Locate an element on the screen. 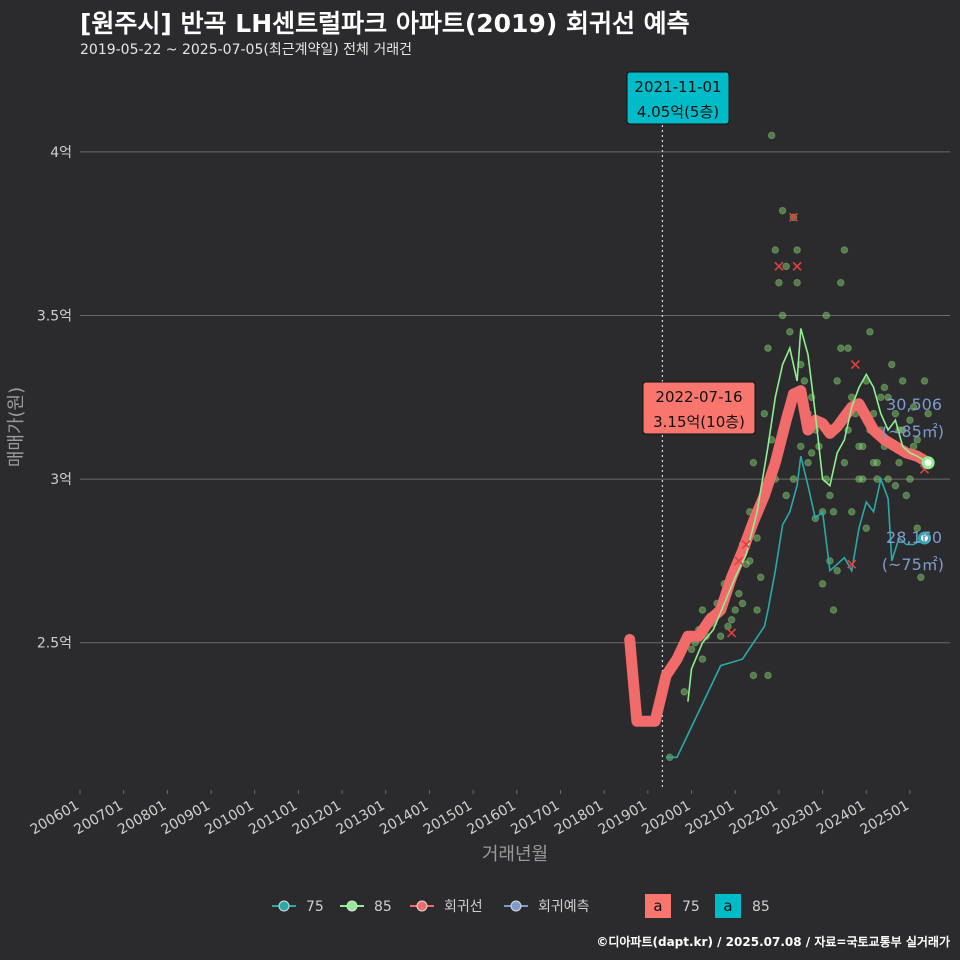 This screenshot has width=960, height=960. callout-max-85: 2021-11-01 4.05억(5층) is located at coordinates (678, 98).